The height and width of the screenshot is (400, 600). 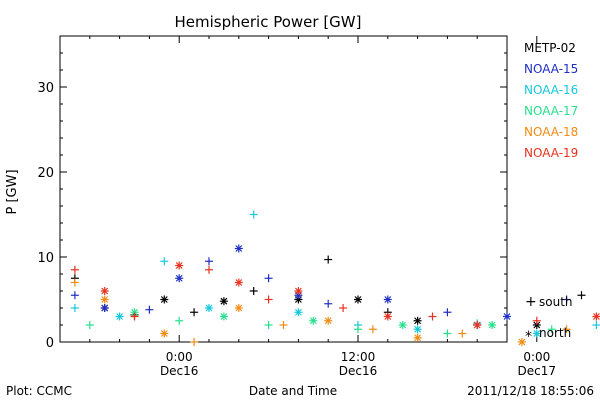 I want to click on legend-item: NOAA-19, so click(x=551, y=153).